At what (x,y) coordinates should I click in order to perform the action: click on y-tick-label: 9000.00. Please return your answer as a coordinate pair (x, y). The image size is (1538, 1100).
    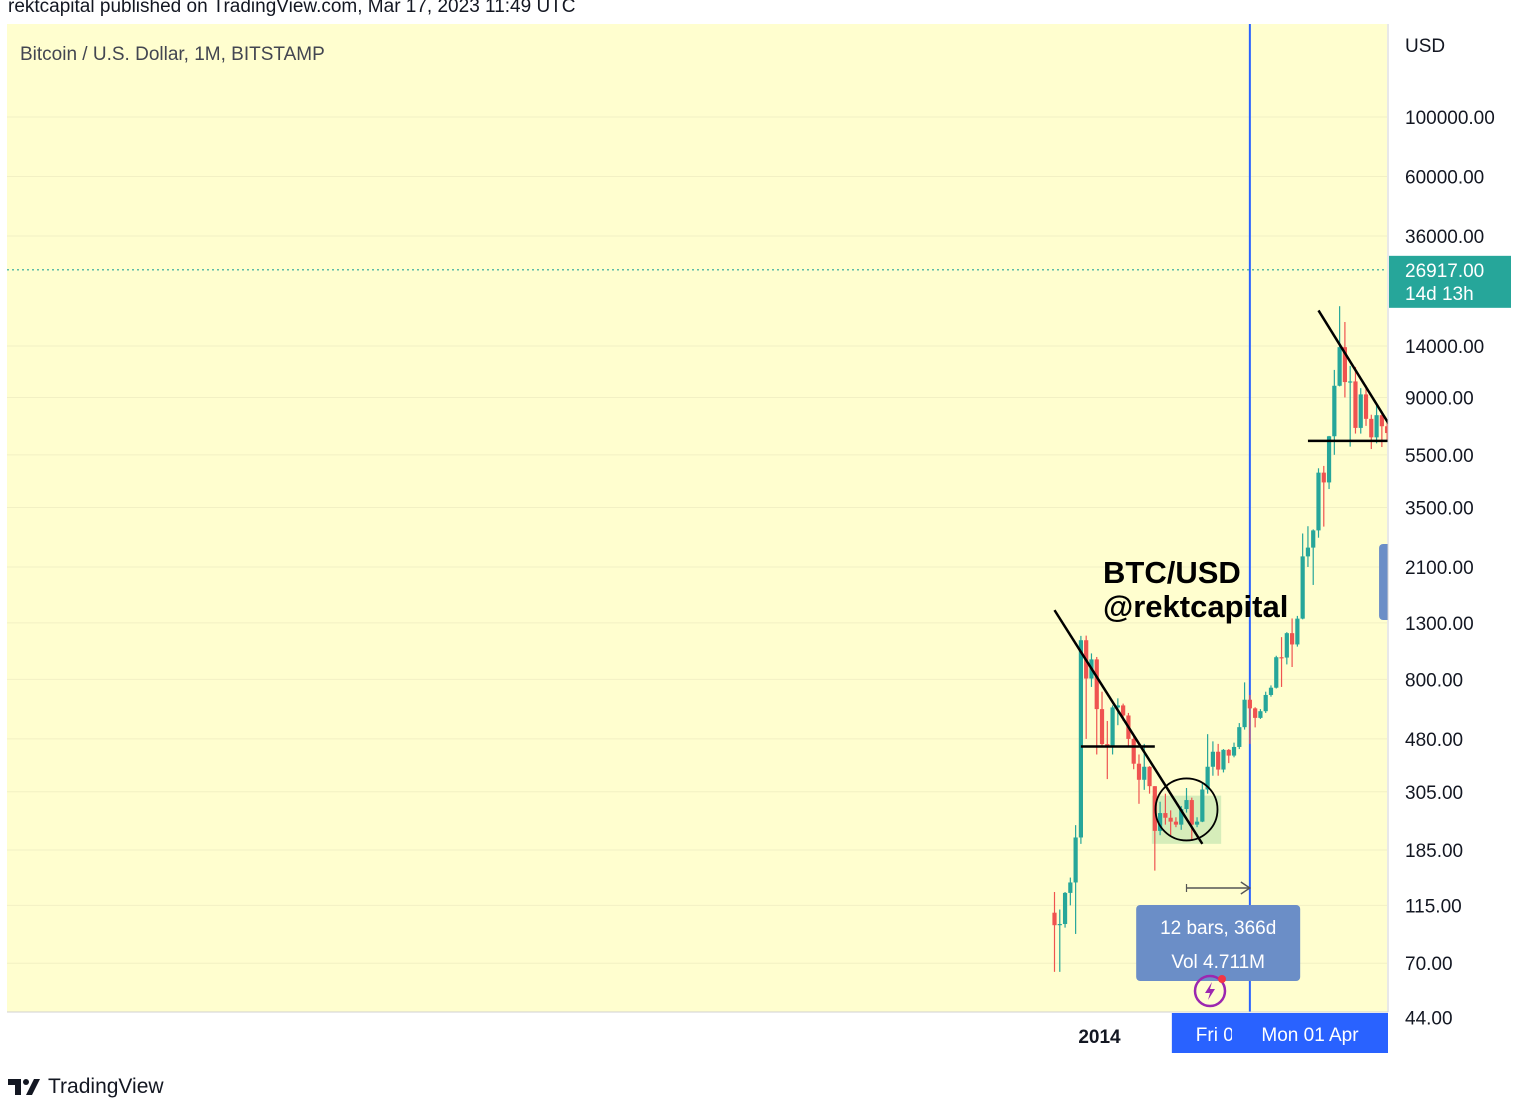
    Looking at the image, I should click on (1439, 398).